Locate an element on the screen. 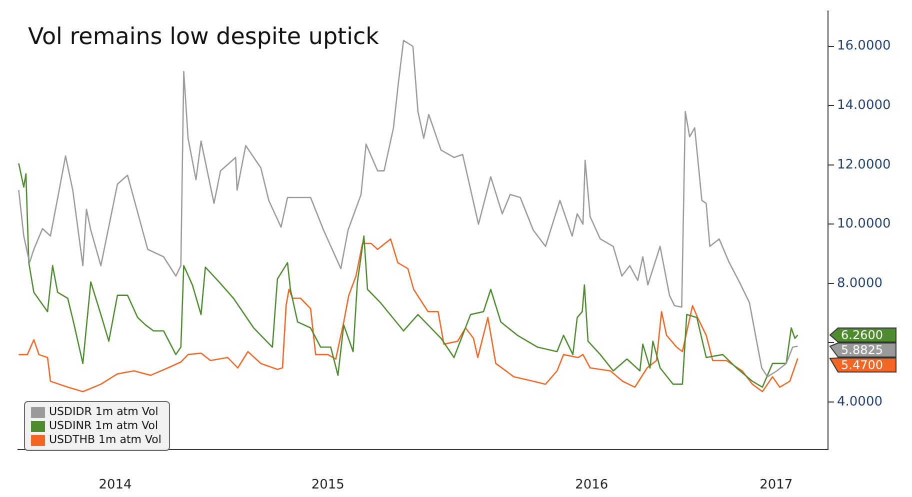 Image resolution: width=912 pixels, height=497 pixels. y-tick-label: 8.0000 is located at coordinates (859, 283).